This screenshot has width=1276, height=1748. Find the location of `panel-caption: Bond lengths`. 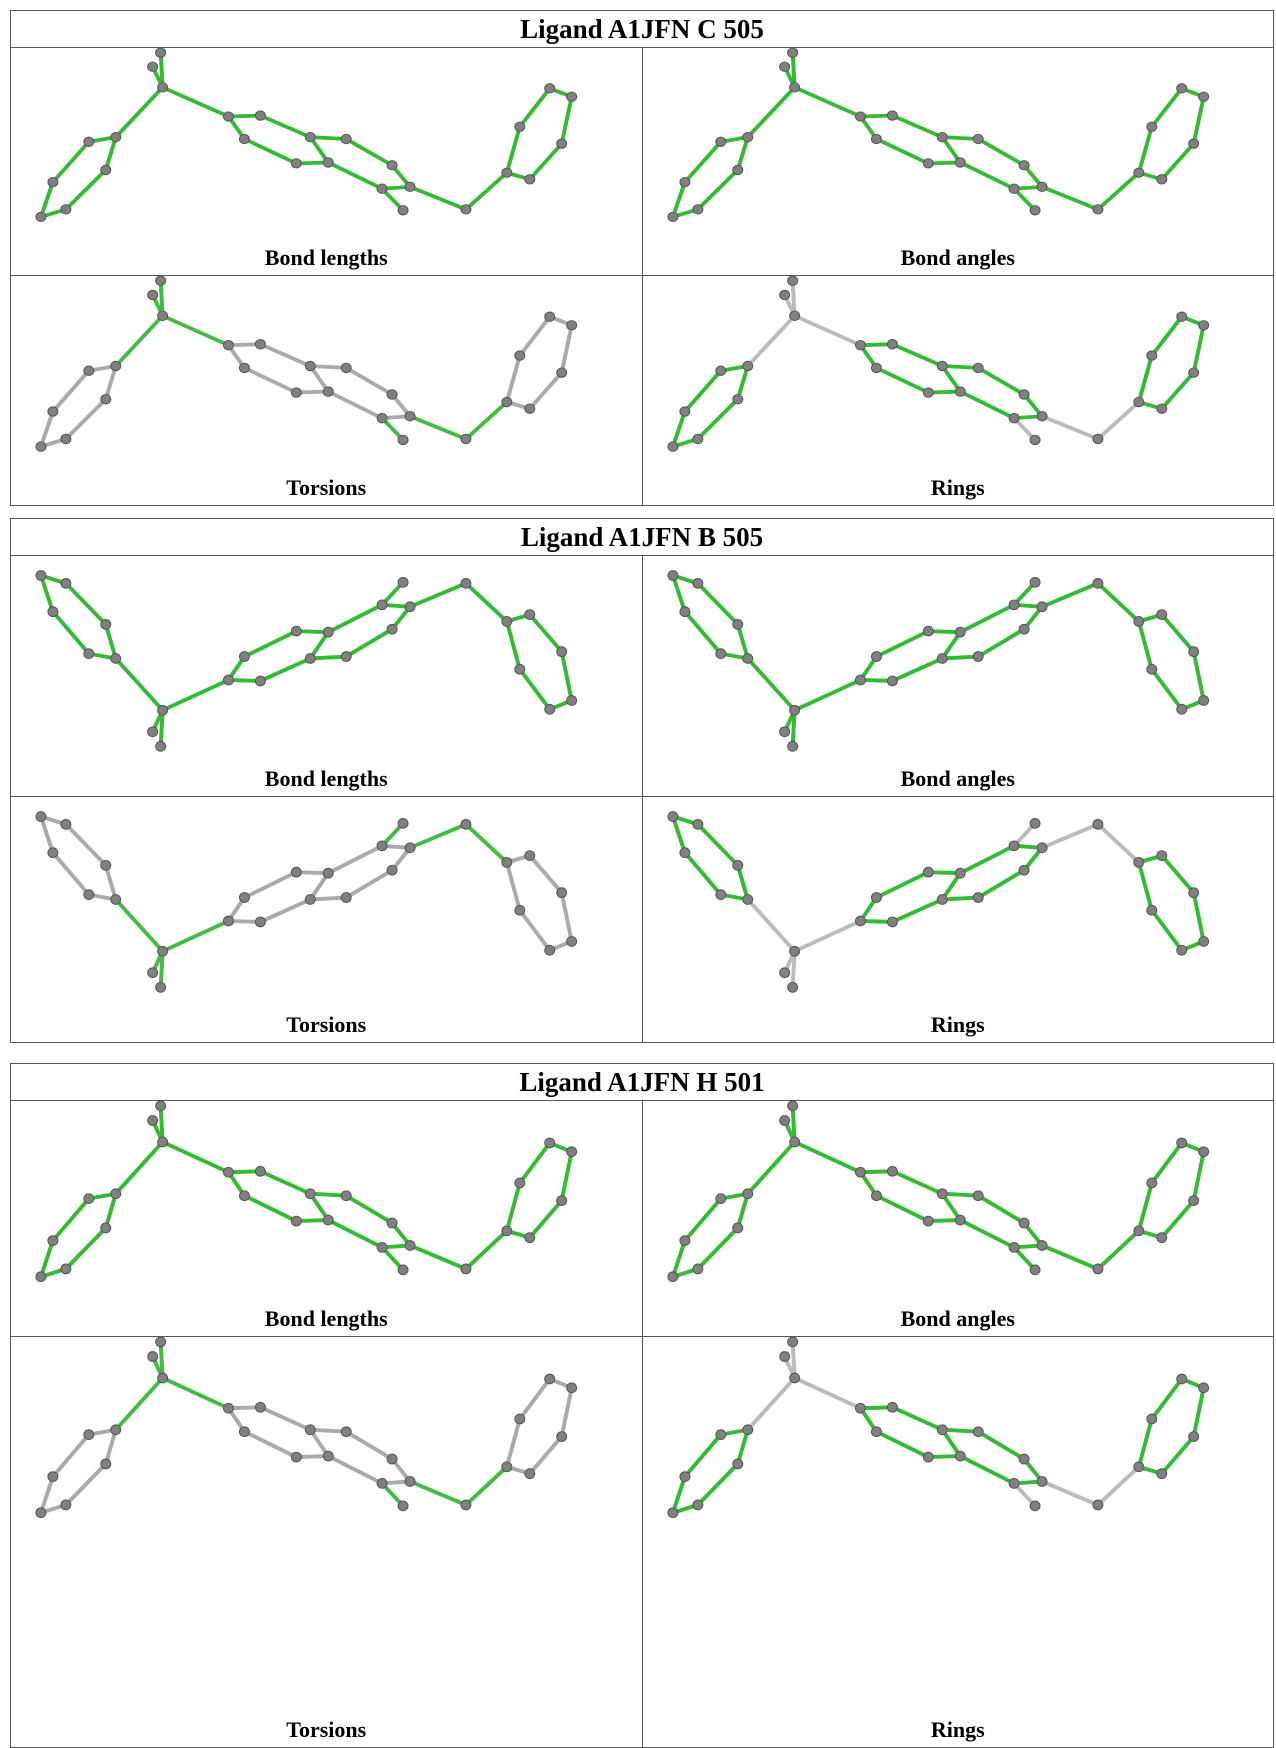

panel-caption: Bond lengths is located at coordinates (326, 257).